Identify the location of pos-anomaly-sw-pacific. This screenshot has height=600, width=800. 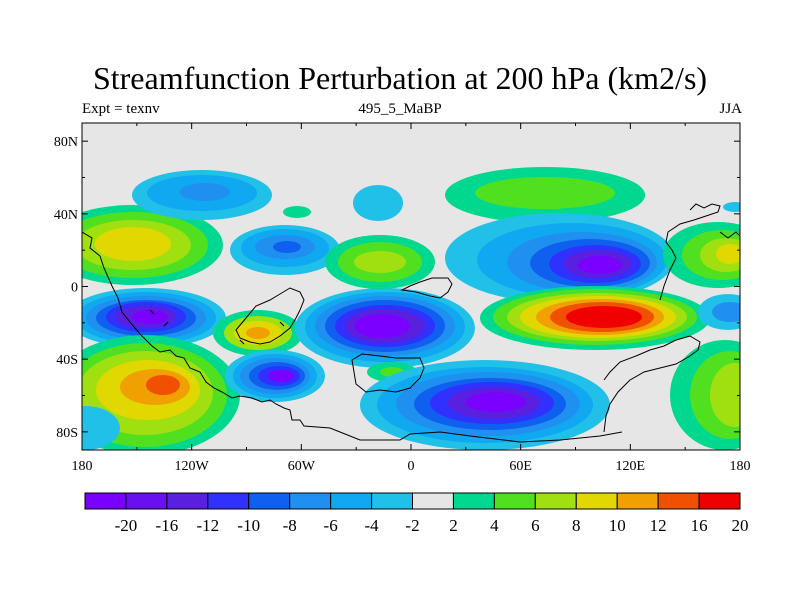
(705, 395).